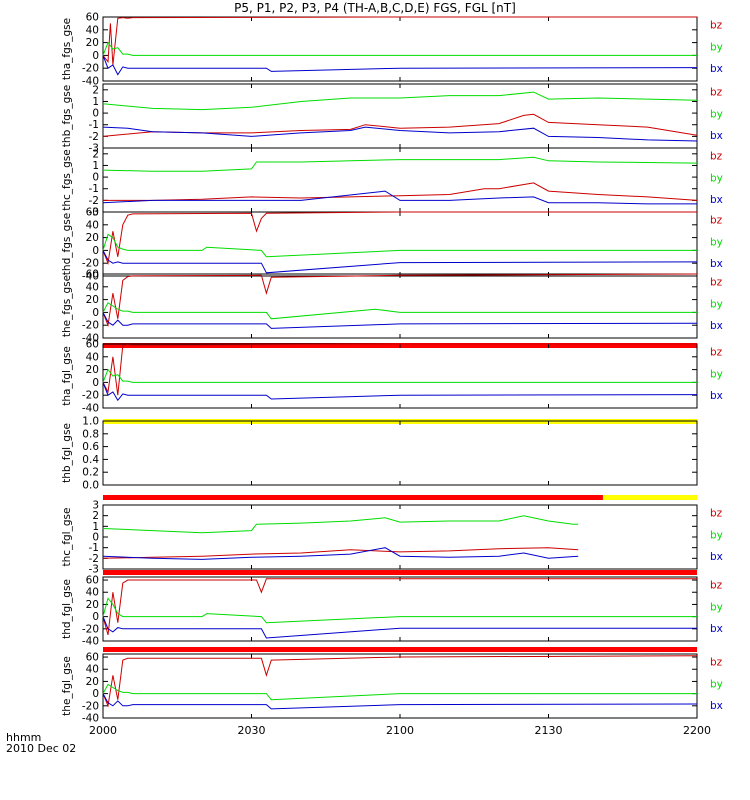 The height and width of the screenshot is (800, 750). What do you see at coordinates (67, 453) in the screenshot?
I see `panel-ylabel: thb_fgl_gse` at bounding box center [67, 453].